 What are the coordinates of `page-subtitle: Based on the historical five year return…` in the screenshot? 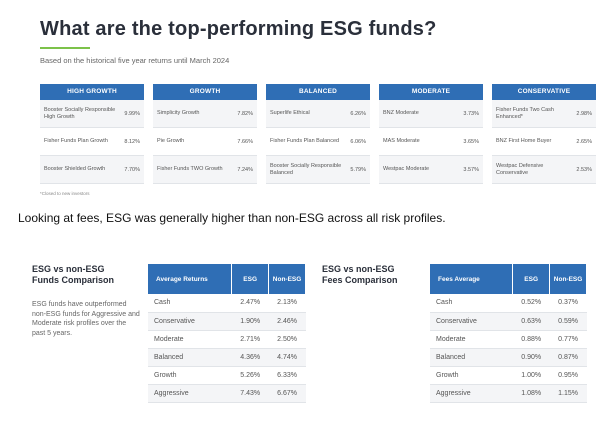 It's located at (135, 60).